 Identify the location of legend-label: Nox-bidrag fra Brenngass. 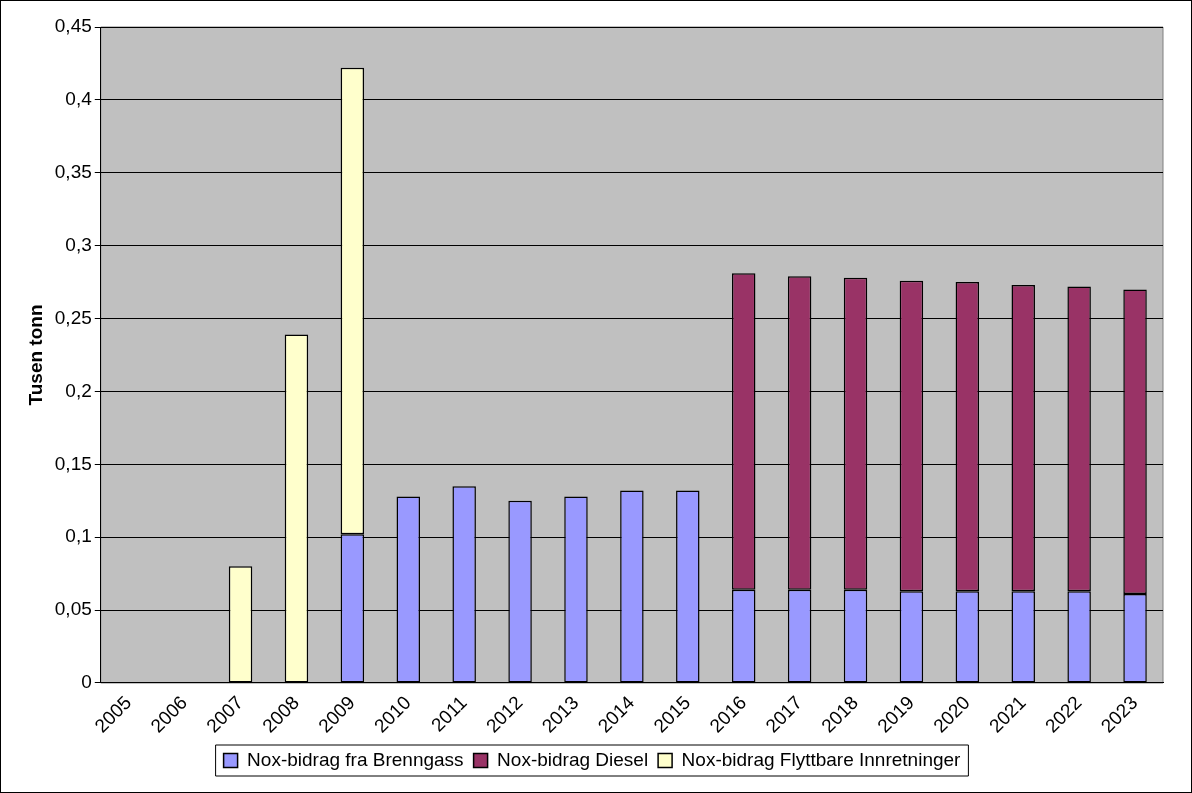
(355, 759).